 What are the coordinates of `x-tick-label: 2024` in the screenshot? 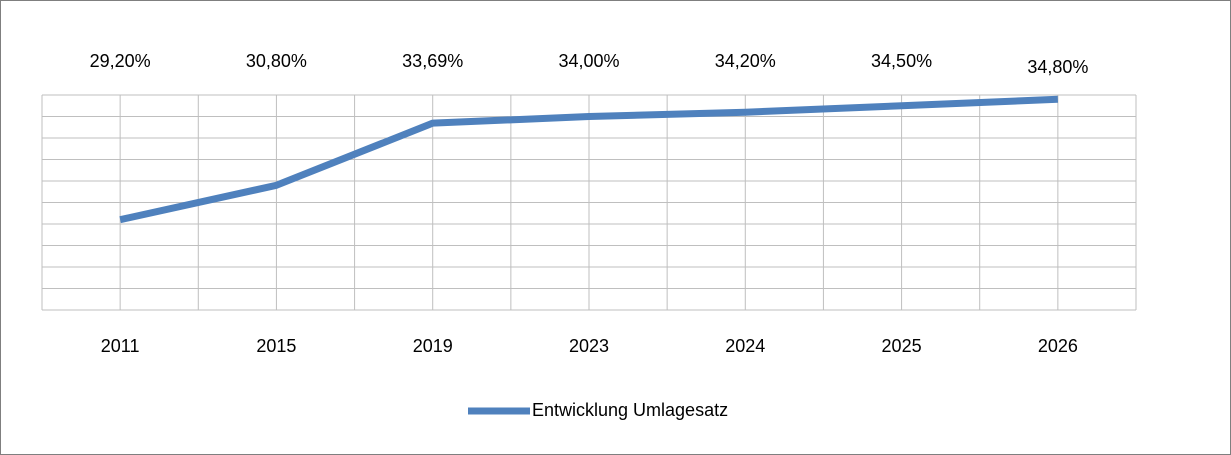 It's located at (745, 346).